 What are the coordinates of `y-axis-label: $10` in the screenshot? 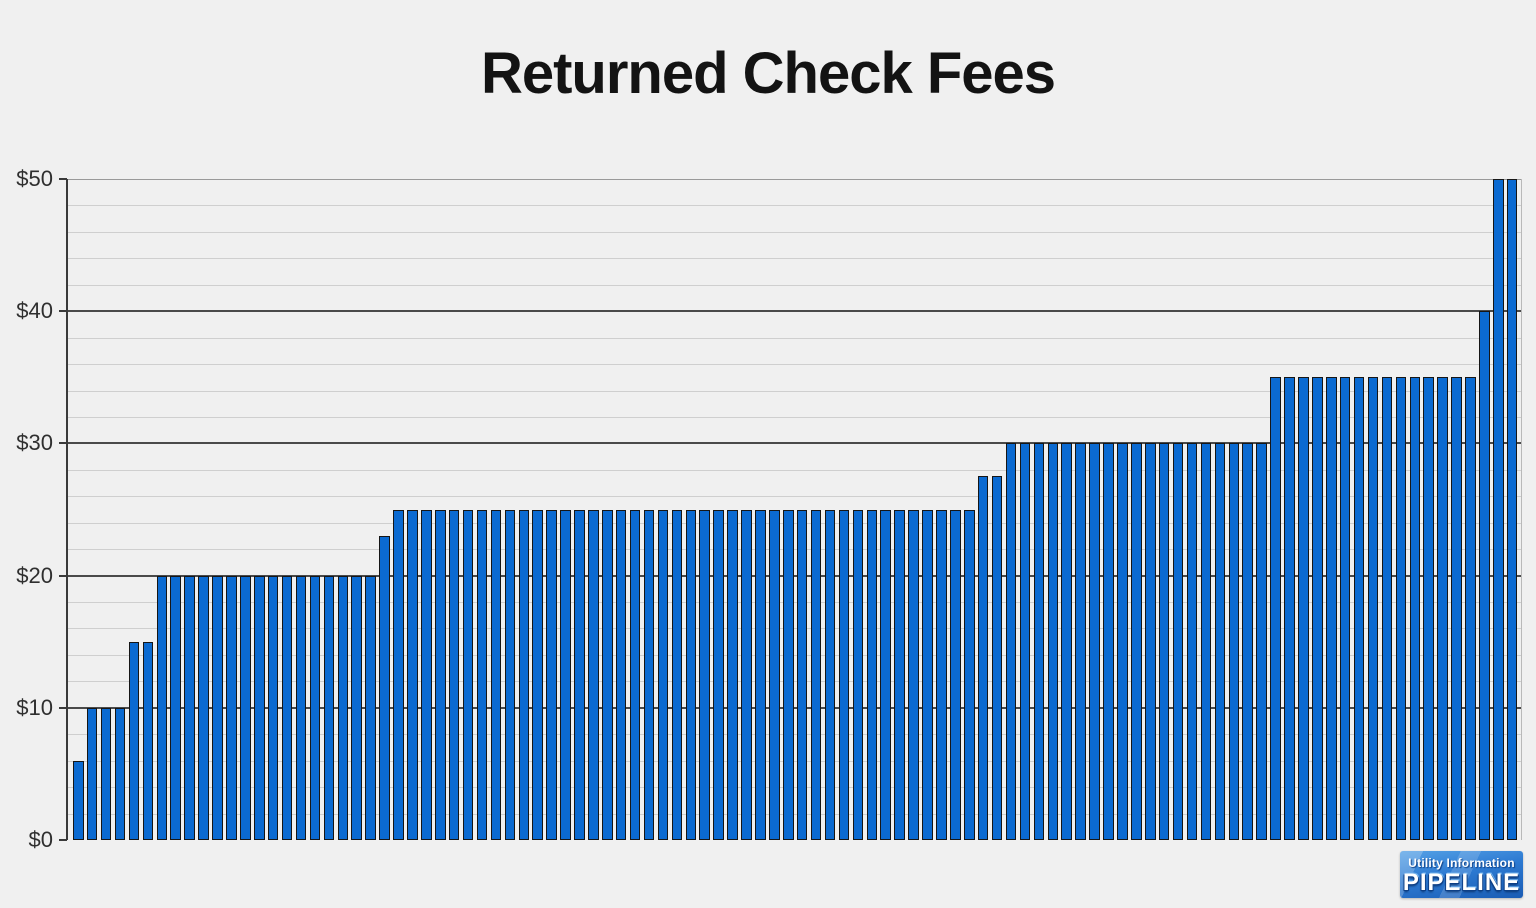 It's located at (34, 707).